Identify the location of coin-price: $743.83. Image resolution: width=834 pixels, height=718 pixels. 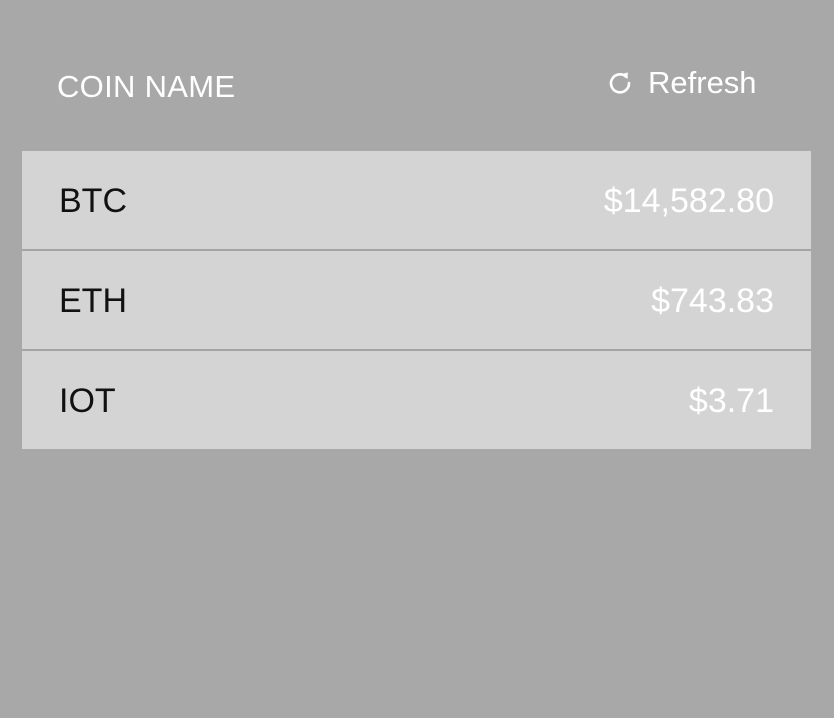
(712, 301).